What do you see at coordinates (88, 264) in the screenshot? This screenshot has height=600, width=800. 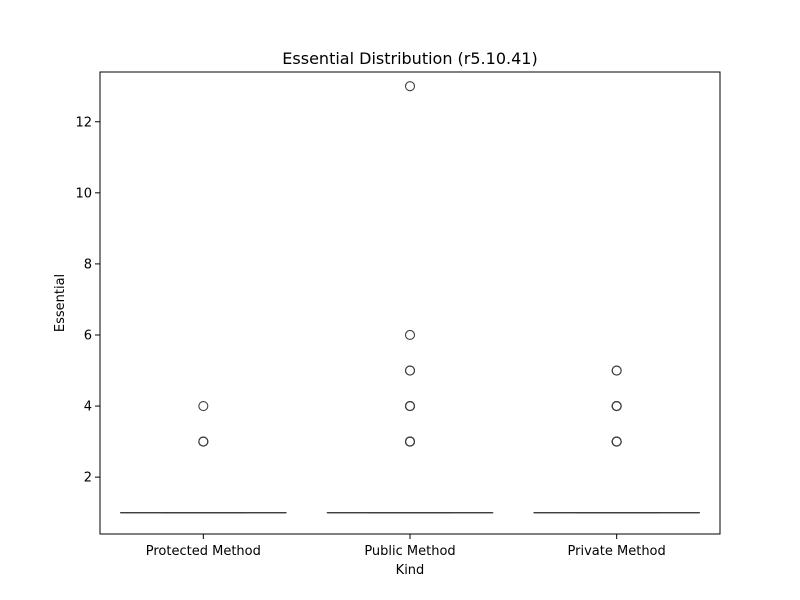 I see `y-tick-label: 8` at bounding box center [88, 264].